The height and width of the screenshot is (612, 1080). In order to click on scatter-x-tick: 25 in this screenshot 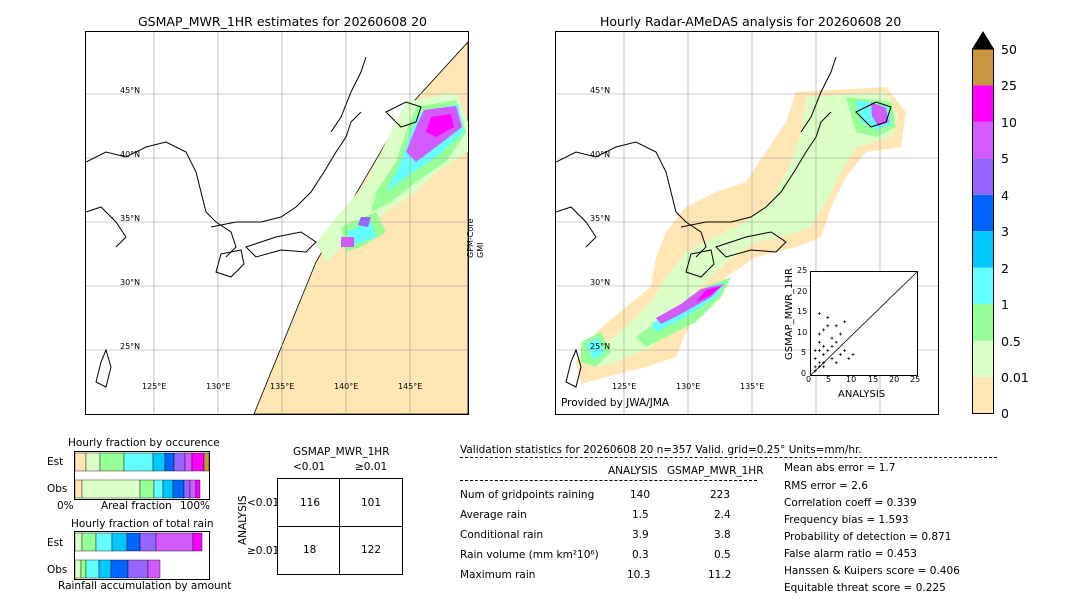, I will do `click(915, 379)`.